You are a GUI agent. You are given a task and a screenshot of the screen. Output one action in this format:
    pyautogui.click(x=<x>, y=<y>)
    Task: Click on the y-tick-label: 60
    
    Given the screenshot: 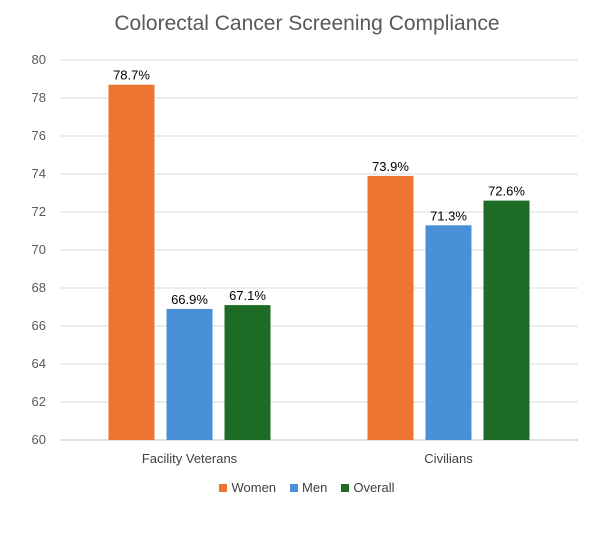 What is the action you would take?
    pyautogui.click(x=39, y=439)
    